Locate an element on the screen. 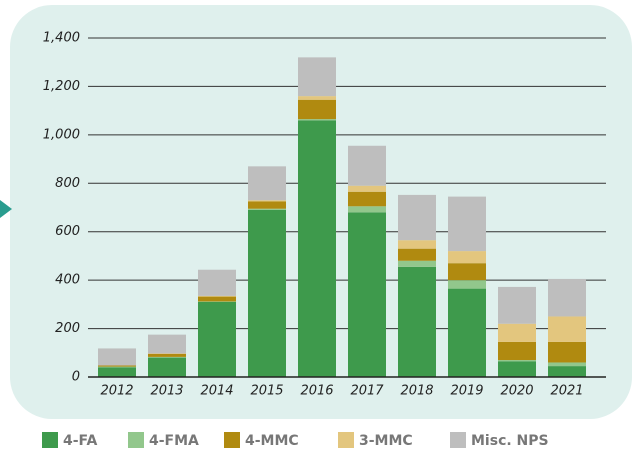  legend-label: Misc. NPS is located at coordinates (510, 441).